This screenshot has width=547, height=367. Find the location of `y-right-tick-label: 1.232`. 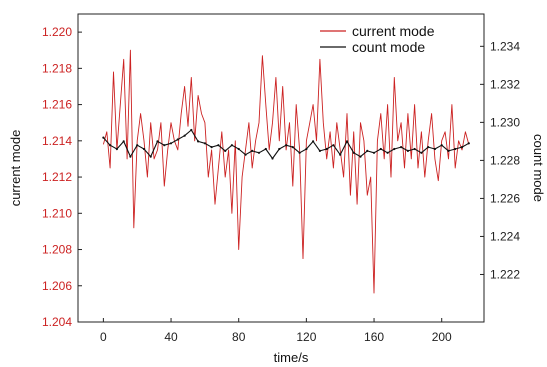

y-right-tick-label: 1.232 is located at coordinates (505, 84).